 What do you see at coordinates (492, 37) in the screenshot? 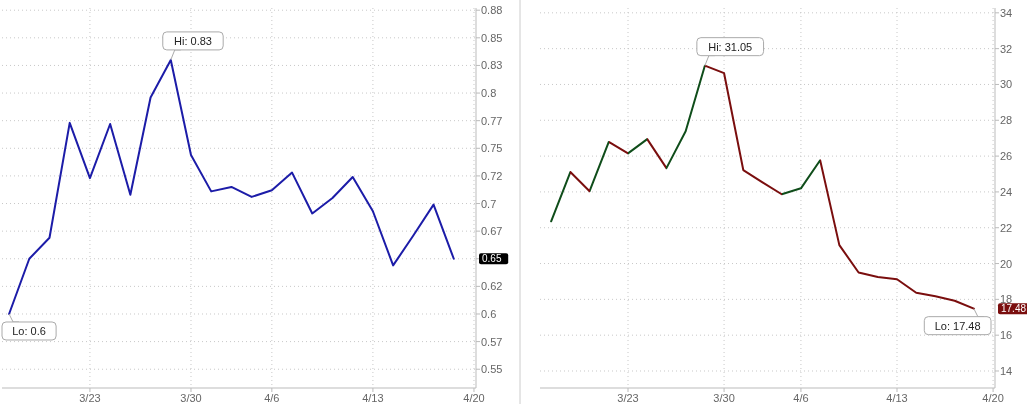
I see `y-tick-label: 0.85` at bounding box center [492, 37].